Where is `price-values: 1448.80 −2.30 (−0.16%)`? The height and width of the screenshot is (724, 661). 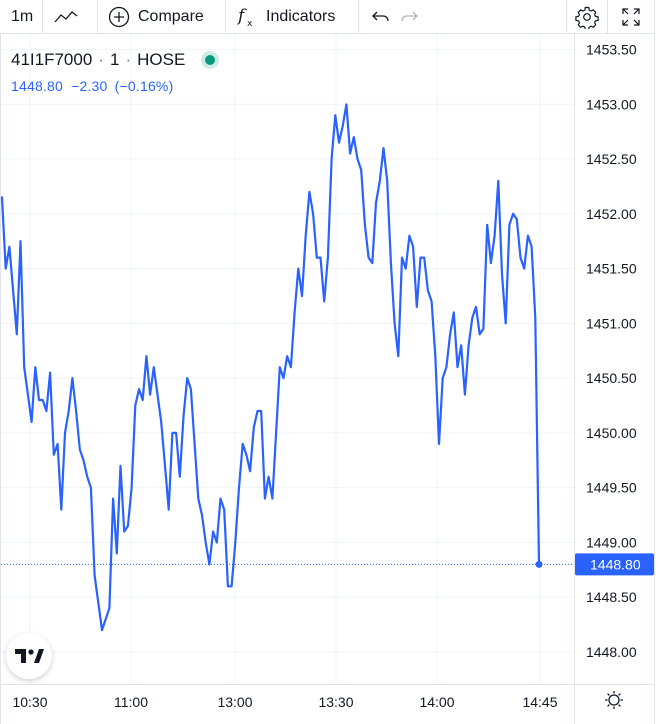 price-values: 1448.80 −2.30 (−0.16%) is located at coordinates (113, 86).